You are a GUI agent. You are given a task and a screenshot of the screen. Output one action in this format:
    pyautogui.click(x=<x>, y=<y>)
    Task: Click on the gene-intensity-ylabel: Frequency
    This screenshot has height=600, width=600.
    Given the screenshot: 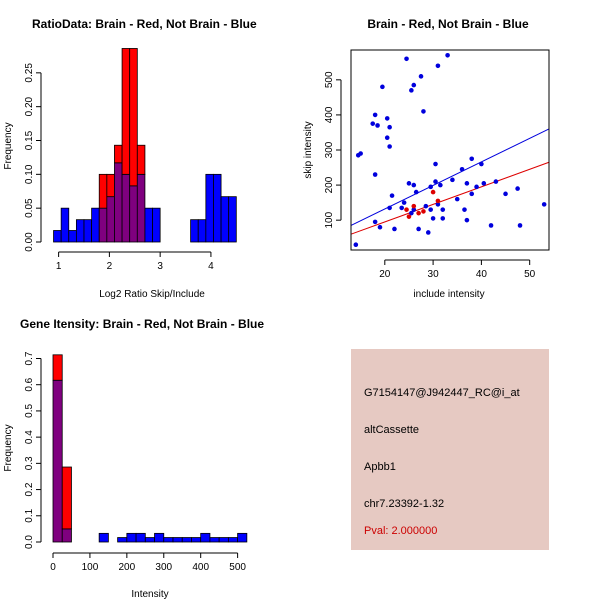 What is the action you would take?
    pyautogui.click(x=8, y=447)
    